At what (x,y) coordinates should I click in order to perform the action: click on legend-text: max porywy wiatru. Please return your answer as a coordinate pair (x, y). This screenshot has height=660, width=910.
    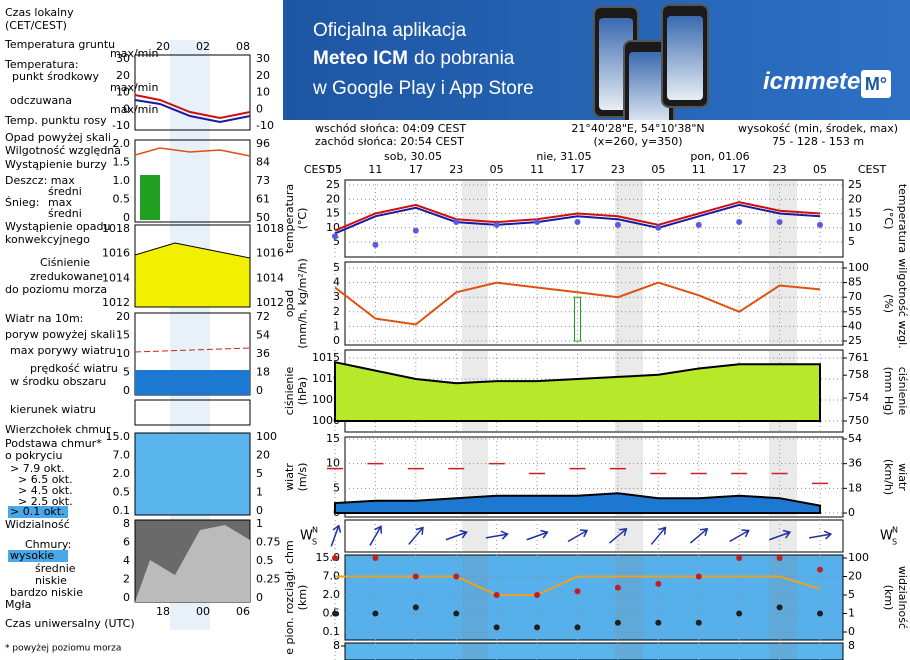
    Looking at the image, I should click on (63, 350).